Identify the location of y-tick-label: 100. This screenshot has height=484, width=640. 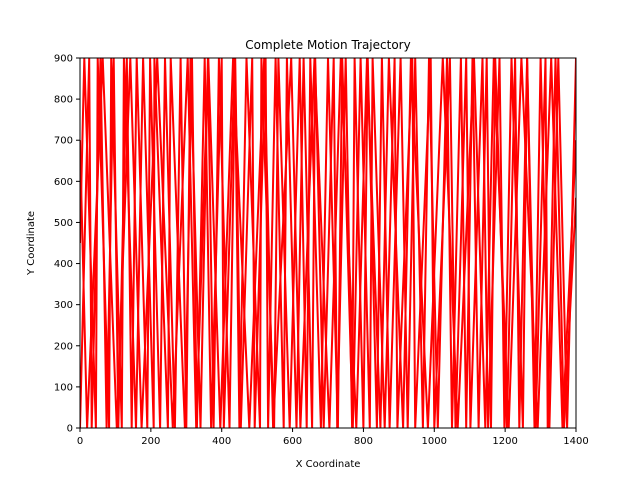
(63, 387).